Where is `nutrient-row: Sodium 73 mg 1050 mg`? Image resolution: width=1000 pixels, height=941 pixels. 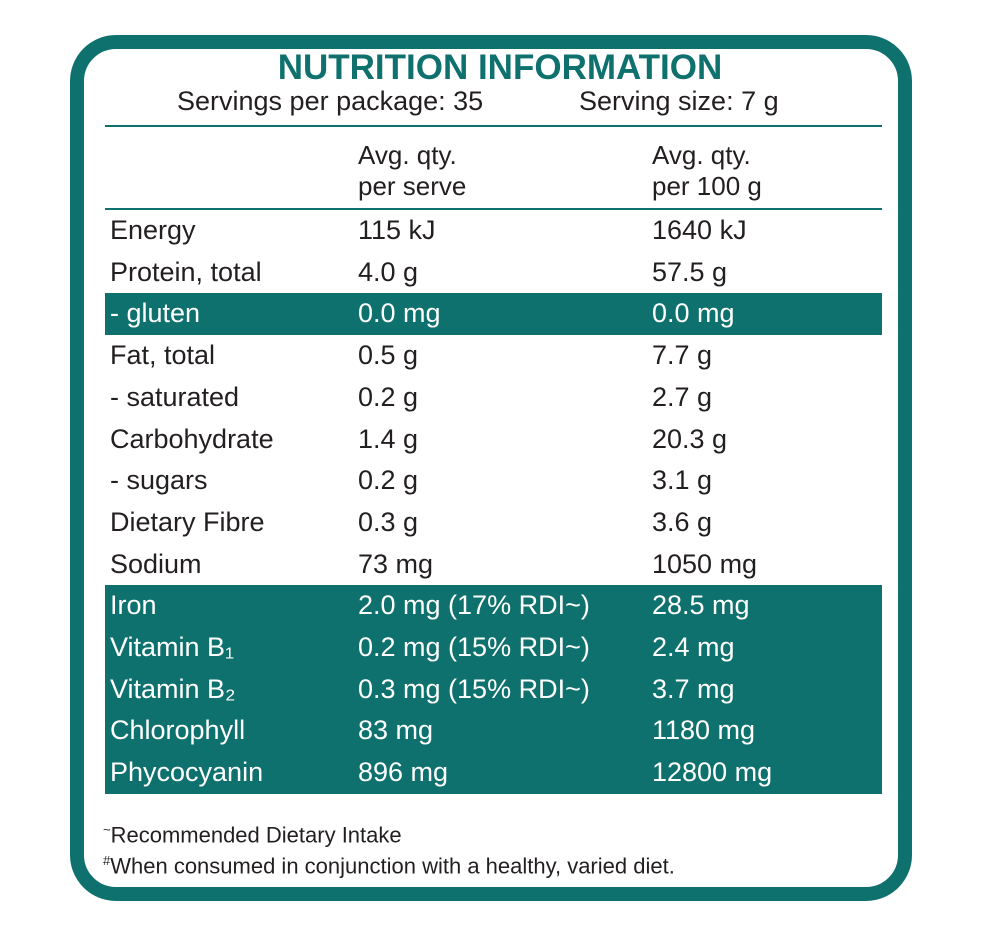 nutrient-row: Sodium 73 mg 1050 mg is located at coordinates (493, 565).